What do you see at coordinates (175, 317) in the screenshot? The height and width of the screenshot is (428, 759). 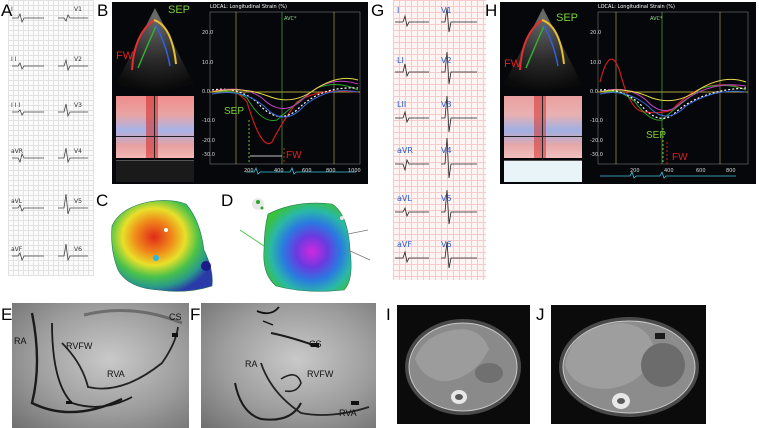 I see `fluoro-e-cs-label: CS` at bounding box center [175, 317].